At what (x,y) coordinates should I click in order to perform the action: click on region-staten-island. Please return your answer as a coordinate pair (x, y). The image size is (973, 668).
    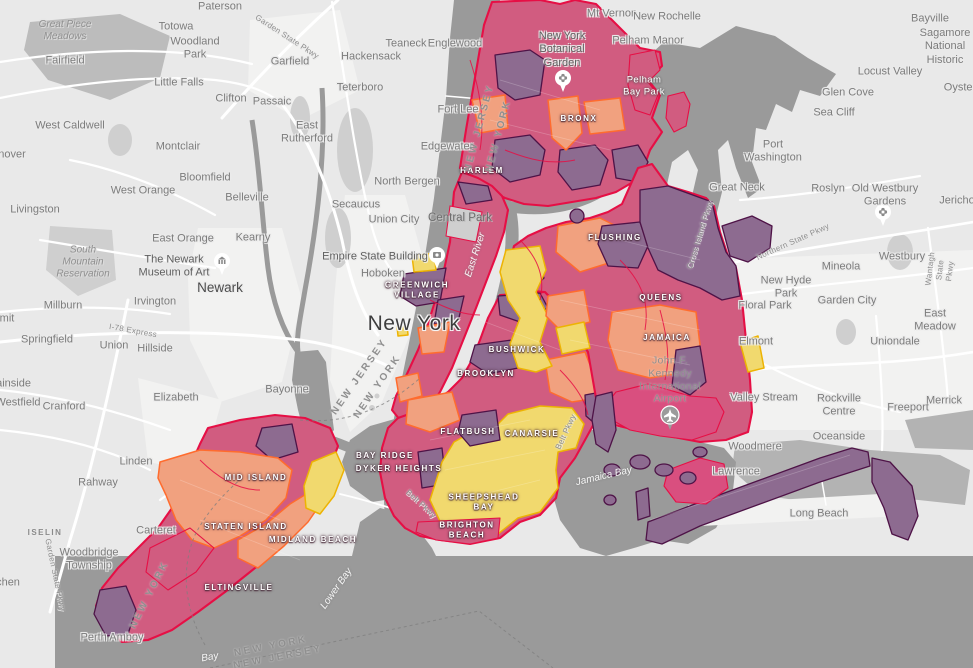
    Looking at the image, I should click on (219, 528).